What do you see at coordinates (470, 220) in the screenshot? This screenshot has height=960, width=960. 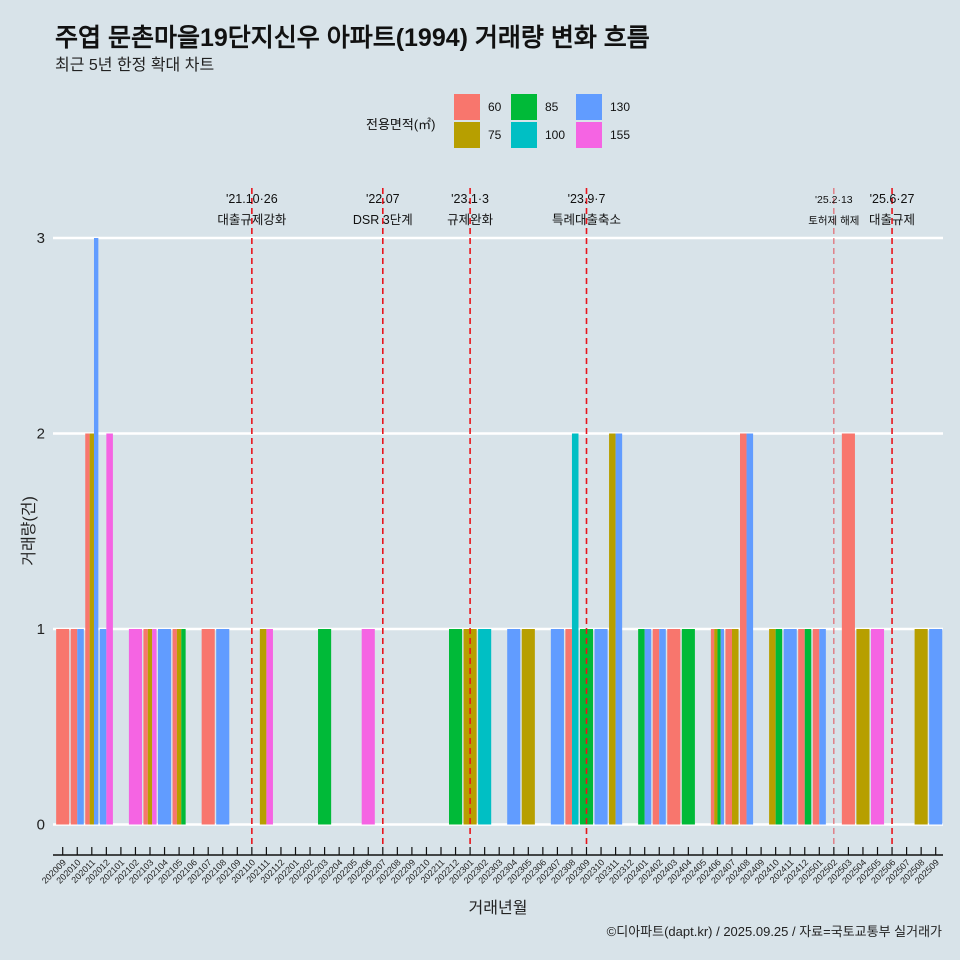 I see `event-label: 규제완화` at bounding box center [470, 220].